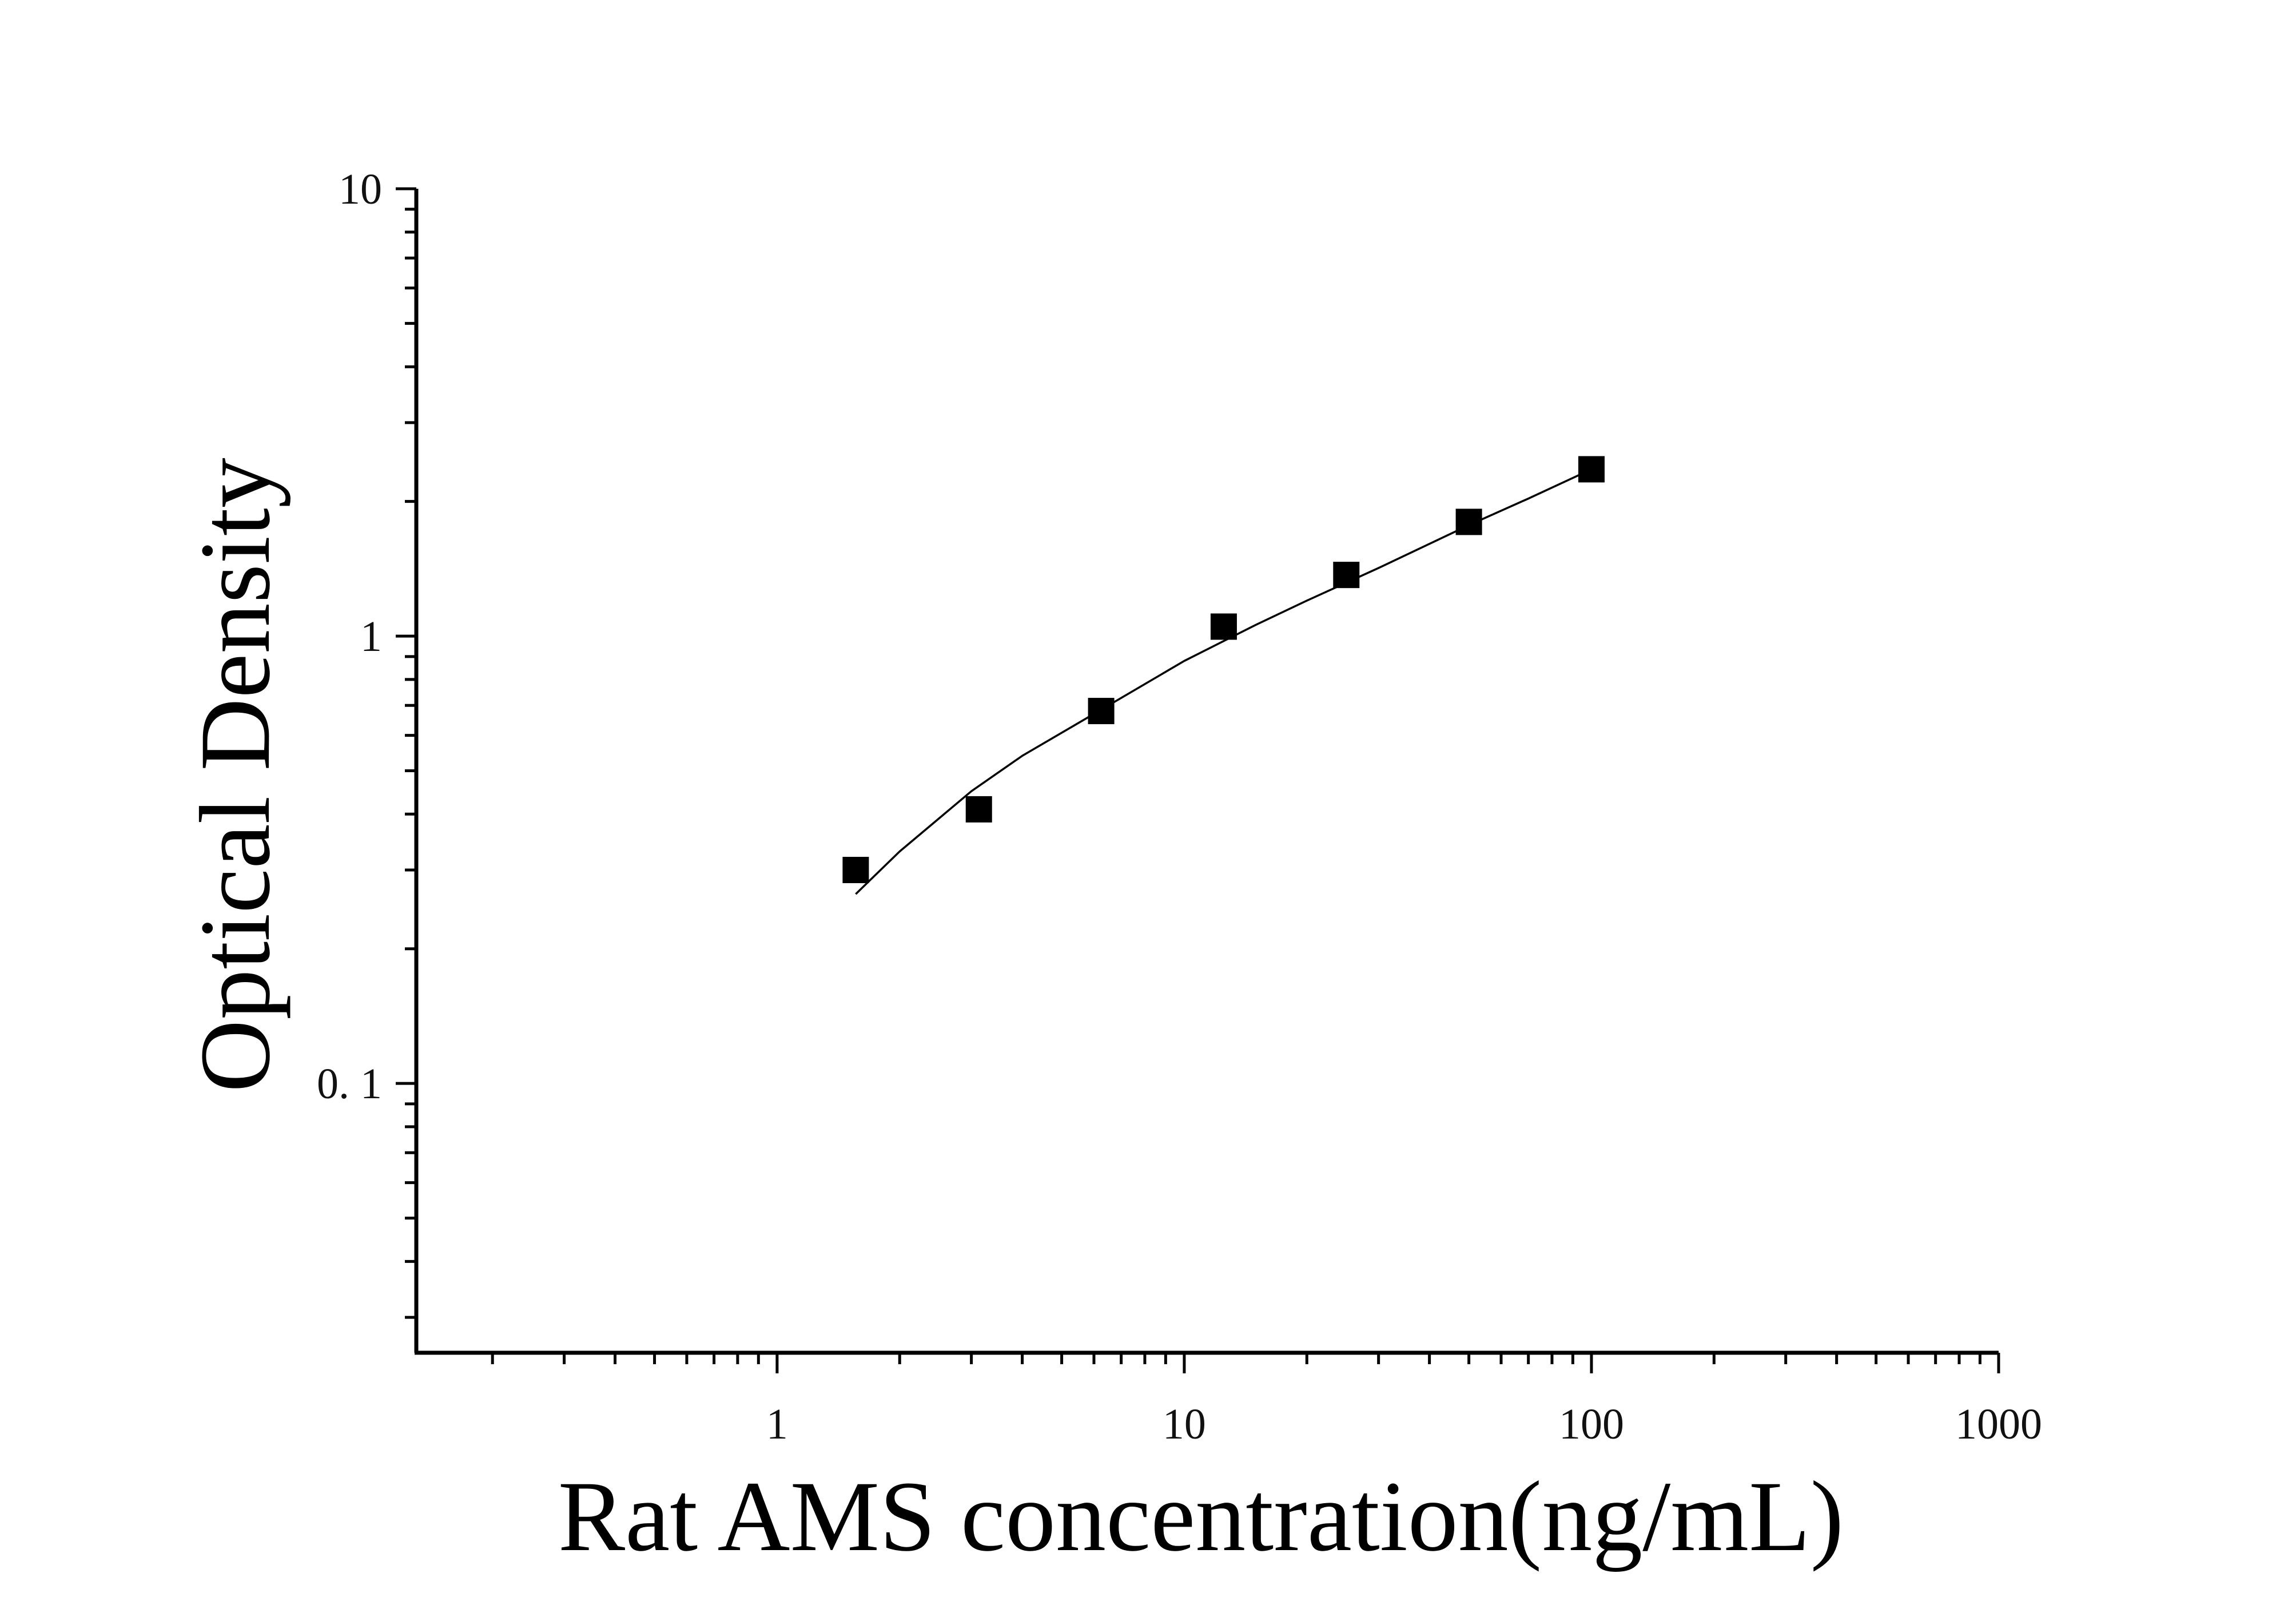 This screenshot has width=2296, height=1605. What do you see at coordinates (361, 189) in the screenshot?
I see `y-tick-label: 10` at bounding box center [361, 189].